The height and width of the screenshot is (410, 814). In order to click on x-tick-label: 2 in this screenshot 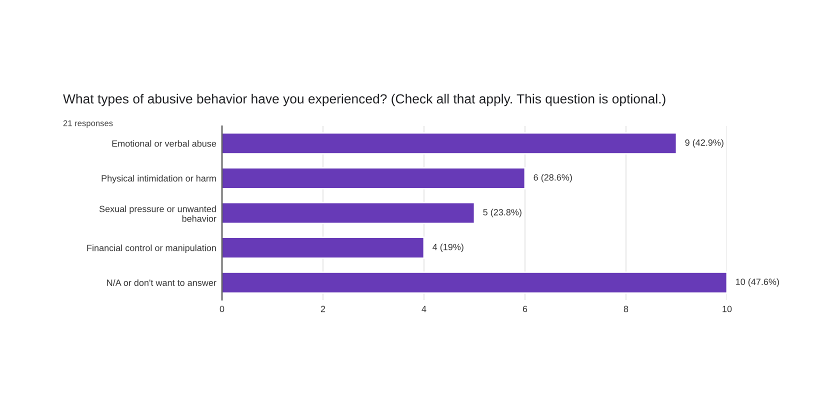, I will do `click(323, 309)`.